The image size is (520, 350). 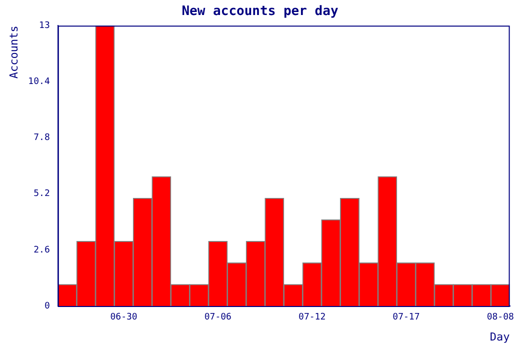 I want to click on y-axis-title: Accounts, so click(x=13, y=52).